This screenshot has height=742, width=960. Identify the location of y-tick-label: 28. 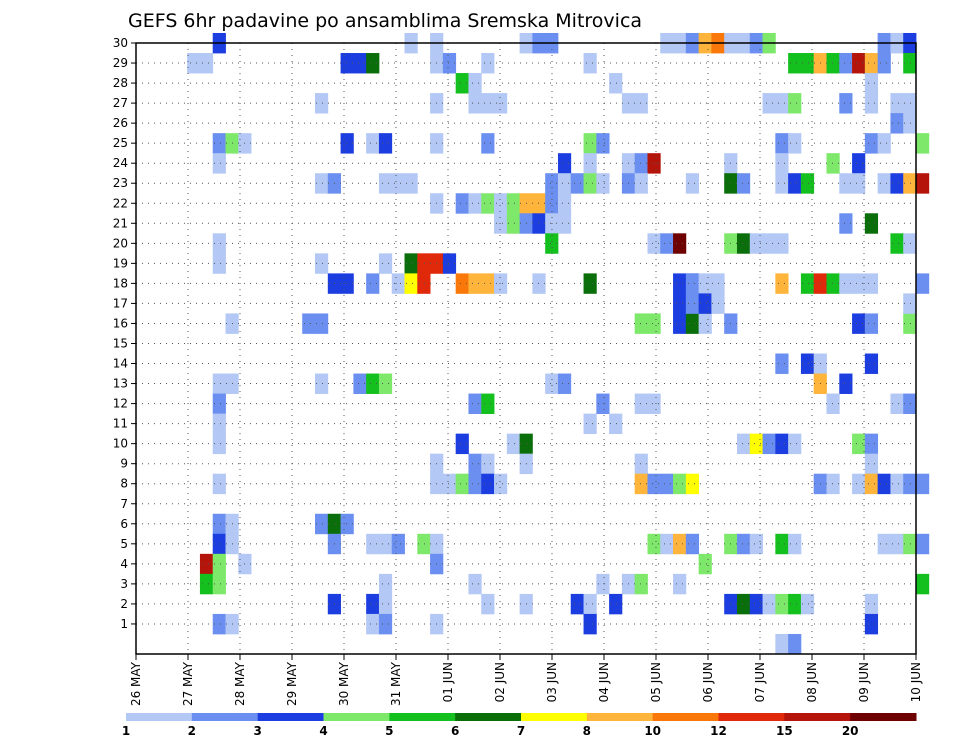
(120, 83).